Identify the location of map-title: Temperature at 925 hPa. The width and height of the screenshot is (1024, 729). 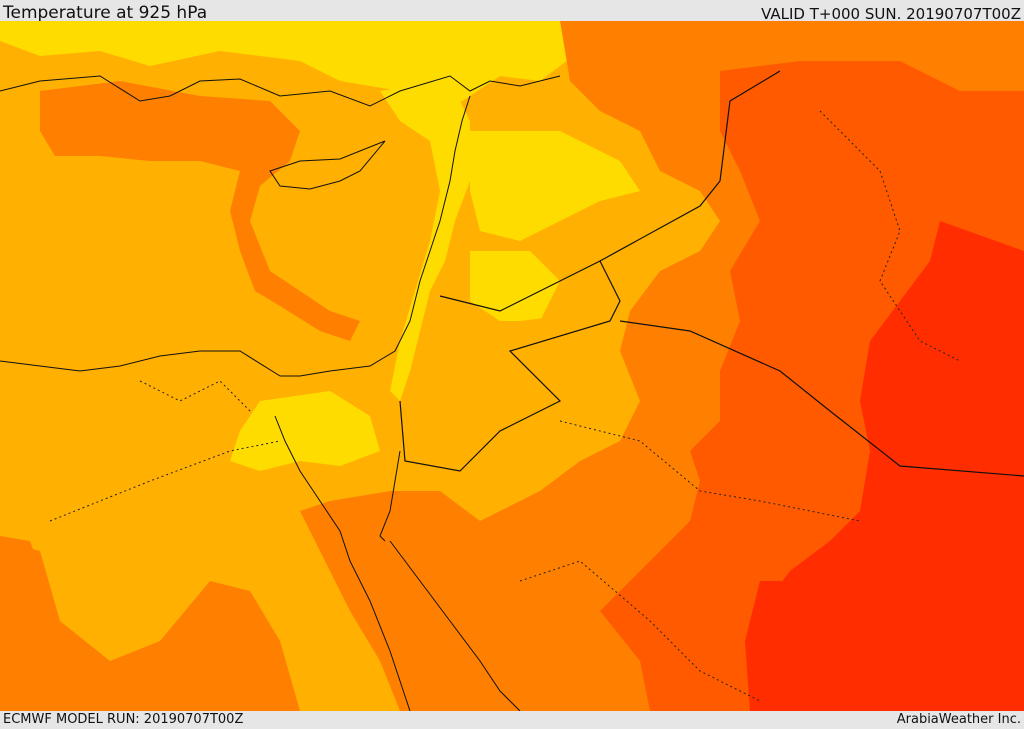
(105, 13).